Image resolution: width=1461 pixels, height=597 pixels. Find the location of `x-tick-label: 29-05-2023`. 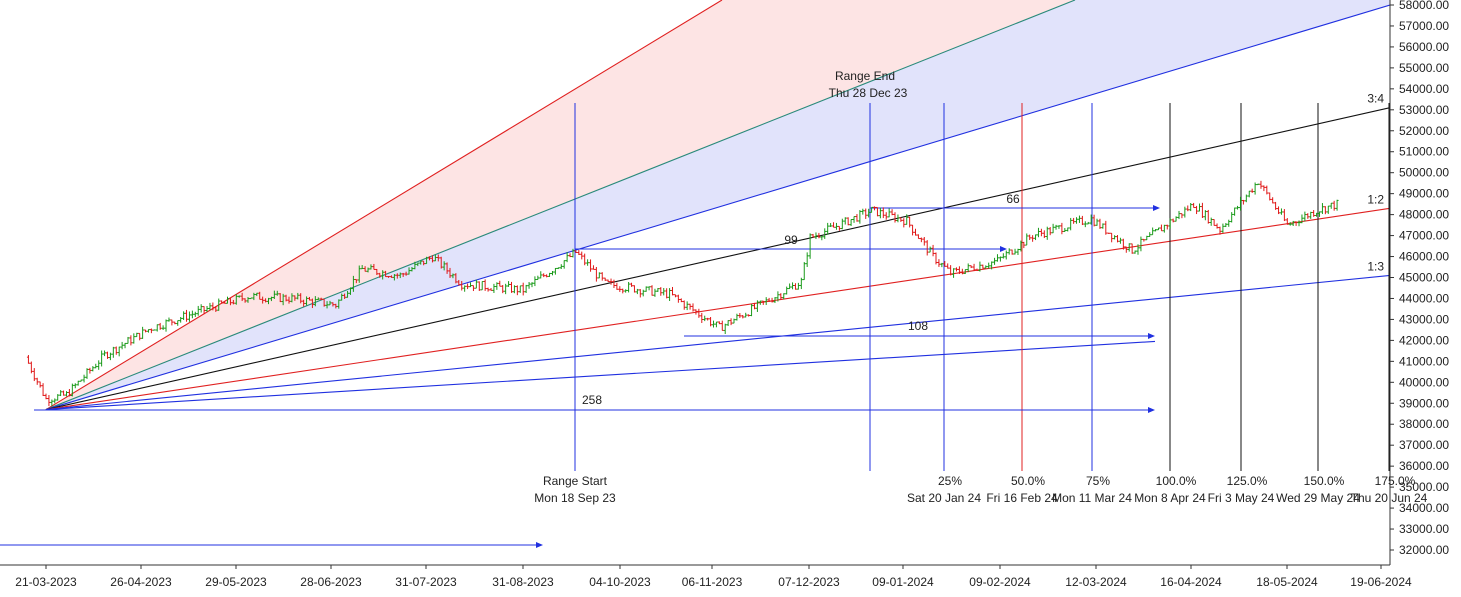

x-tick-label: 29-05-2023 is located at coordinates (236, 582).